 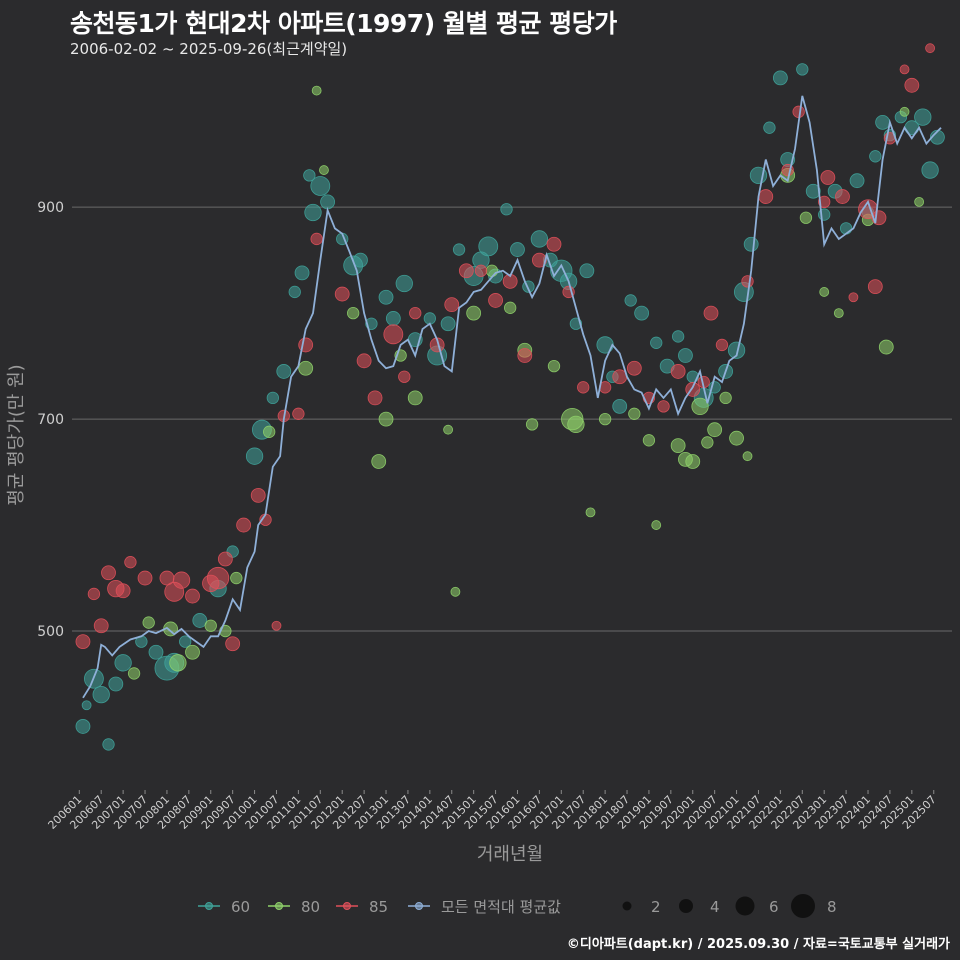 What do you see at coordinates (16, 434) in the screenshot?
I see `y-axis-label: 평균 평당가(만 원)` at bounding box center [16, 434].